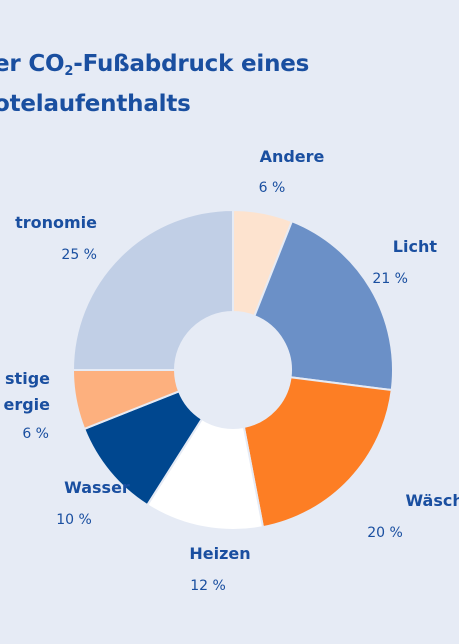 The height and width of the screenshot is (644, 459). What do you see at coordinates (97, 487) in the screenshot?
I see `label-wasser: Wasser` at bounding box center [97, 487].